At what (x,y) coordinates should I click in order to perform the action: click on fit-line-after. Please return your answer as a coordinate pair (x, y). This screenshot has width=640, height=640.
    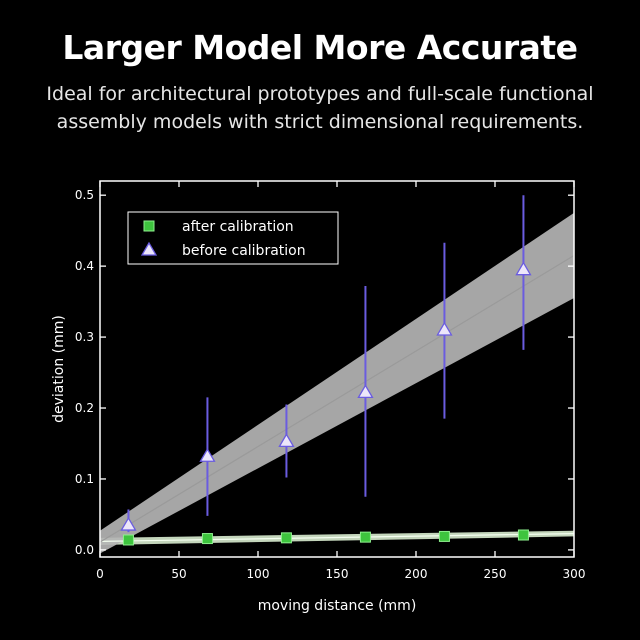
    Looking at the image, I should click on (337, 537).